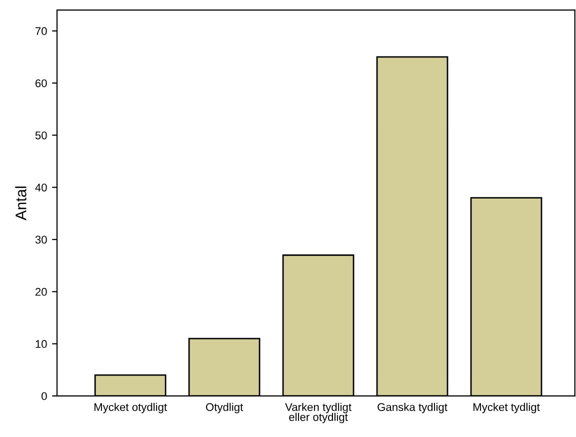 The height and width of the screenshot is (437, 576). I want to click on y-tick-label: 60, so click(41, 83).